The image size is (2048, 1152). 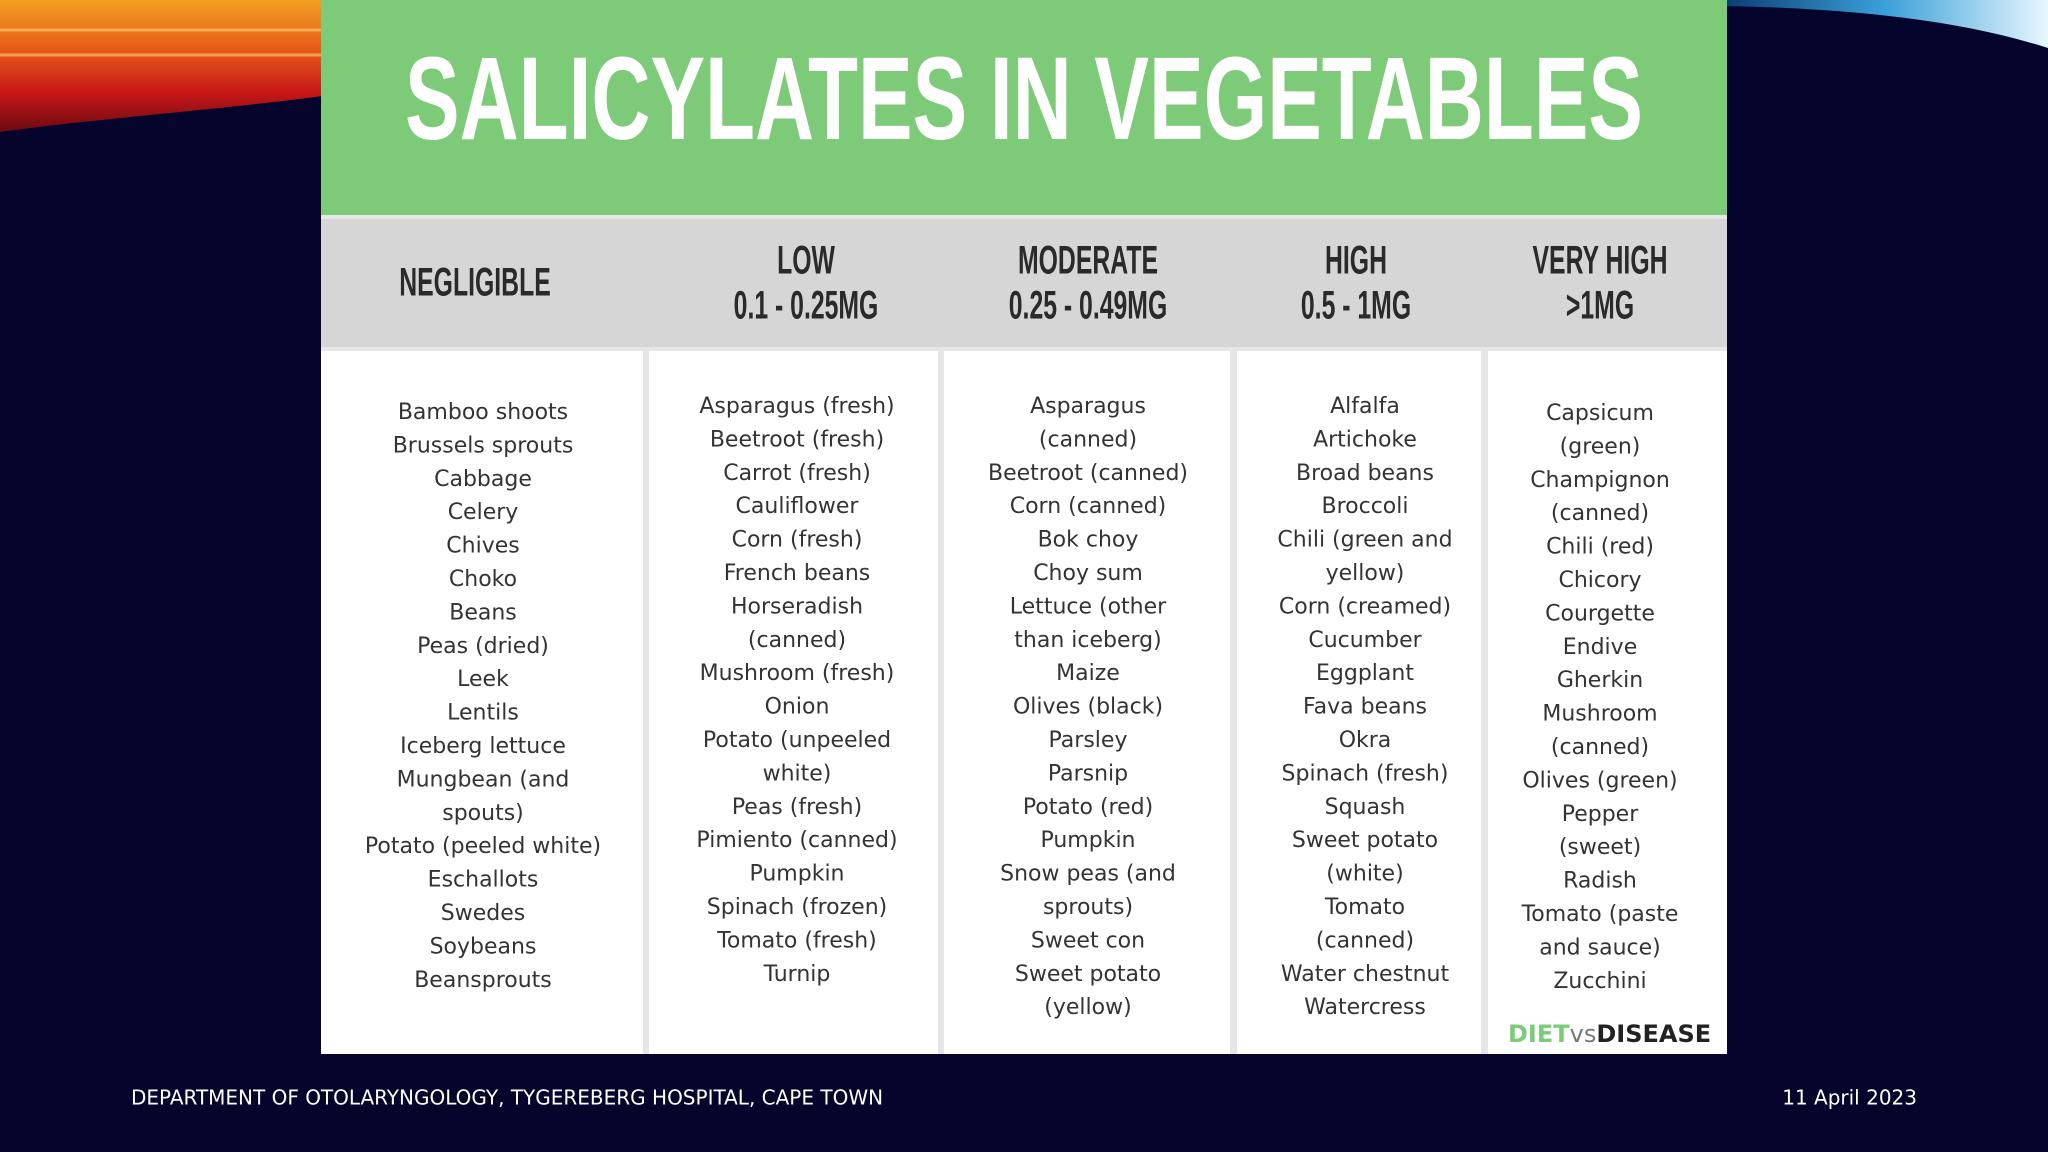 What do you see at coordinates (483, 579) in the screenshot?
I see `item: Choko` at bounding box center [483, 579].